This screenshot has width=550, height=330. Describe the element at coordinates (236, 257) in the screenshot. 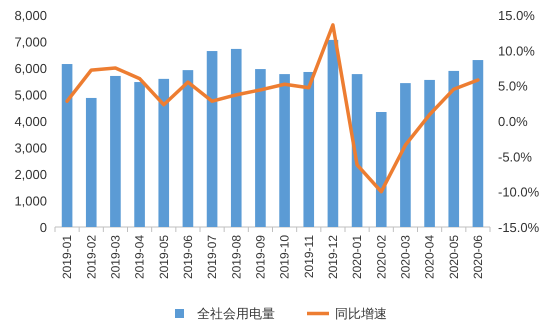

I see `x-tick-label: 2019-08` at that location.